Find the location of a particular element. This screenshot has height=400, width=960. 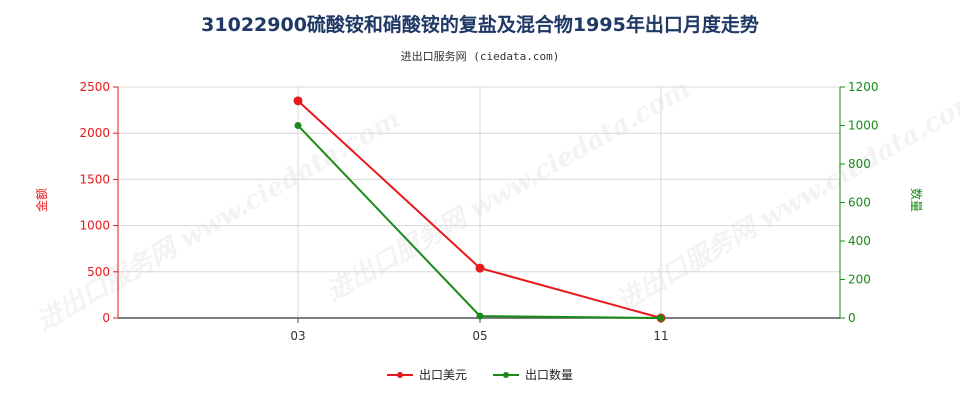

y-left-tick-label: 1500 is located at coordinates (94, 179).